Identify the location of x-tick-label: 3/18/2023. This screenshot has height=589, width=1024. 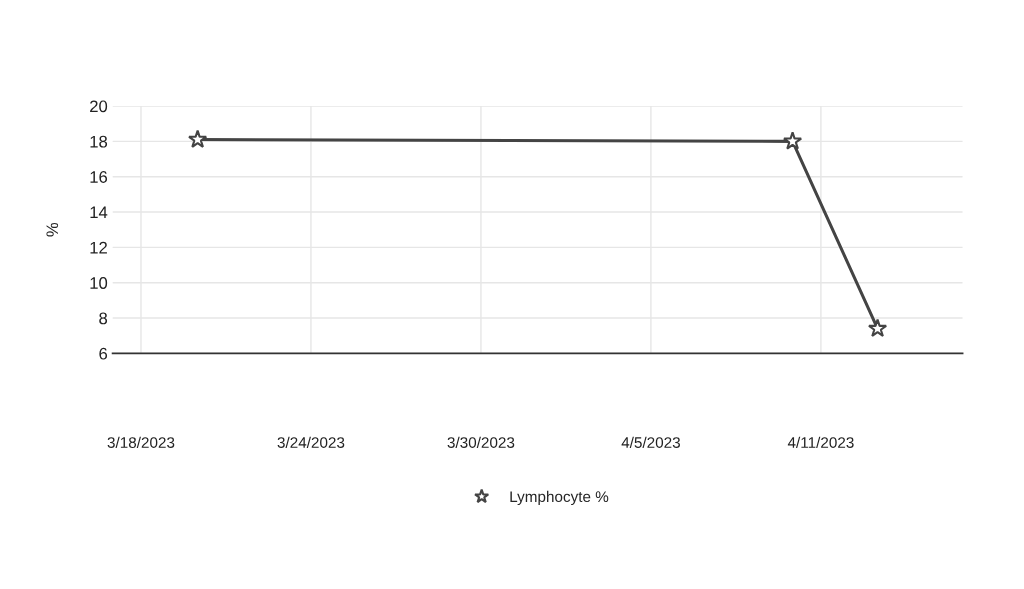
(141, 442).